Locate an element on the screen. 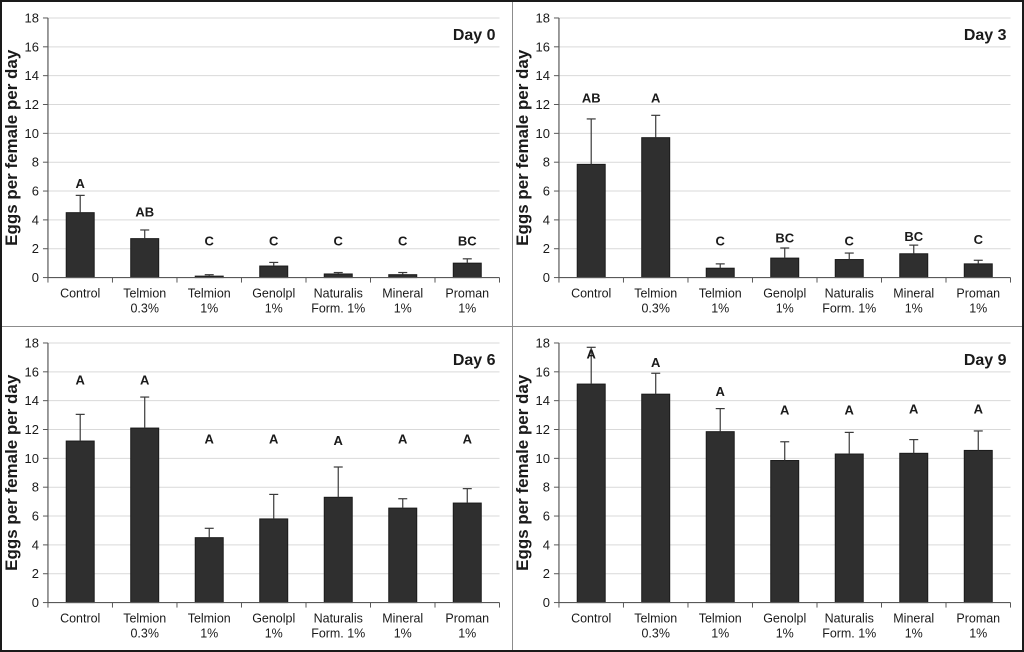 This screenshot has height=652, width=1024. panel-title: Day 6 is located at coordinates (474, 359).